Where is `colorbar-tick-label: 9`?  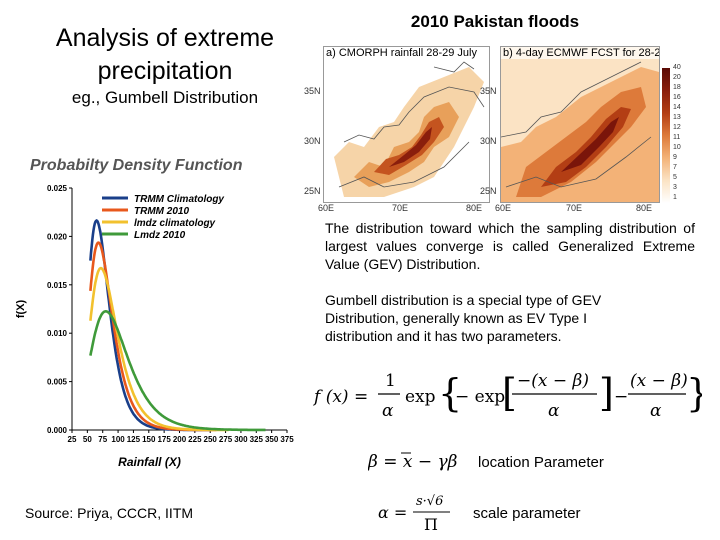
colorbar-tick-label: 9 is located at coordinates (675, 157).